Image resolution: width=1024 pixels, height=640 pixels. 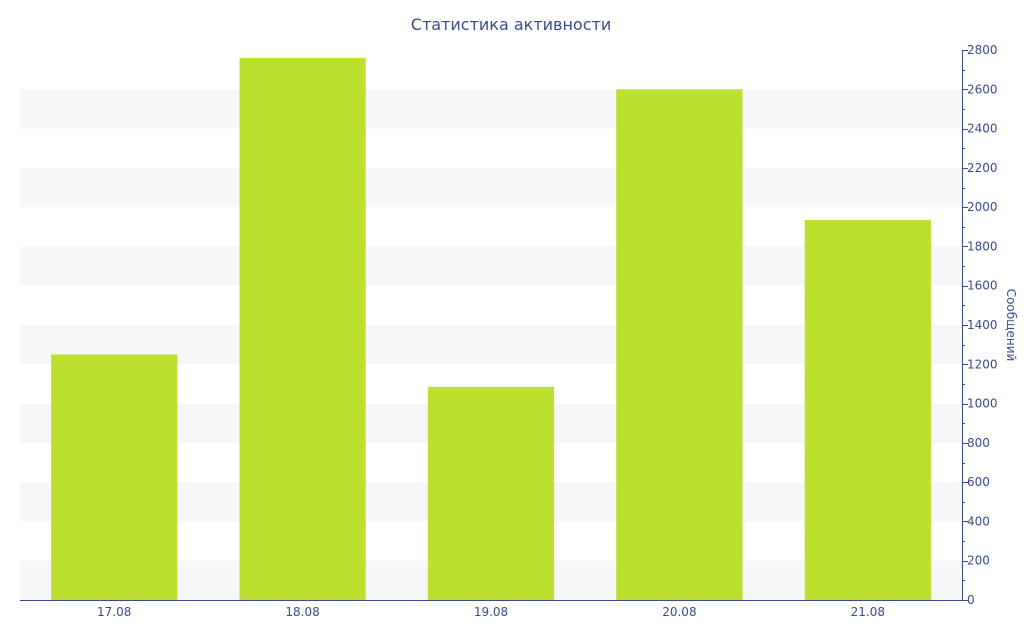 I want to click on y-tick-label: 2200, so click(x=982, y=168).